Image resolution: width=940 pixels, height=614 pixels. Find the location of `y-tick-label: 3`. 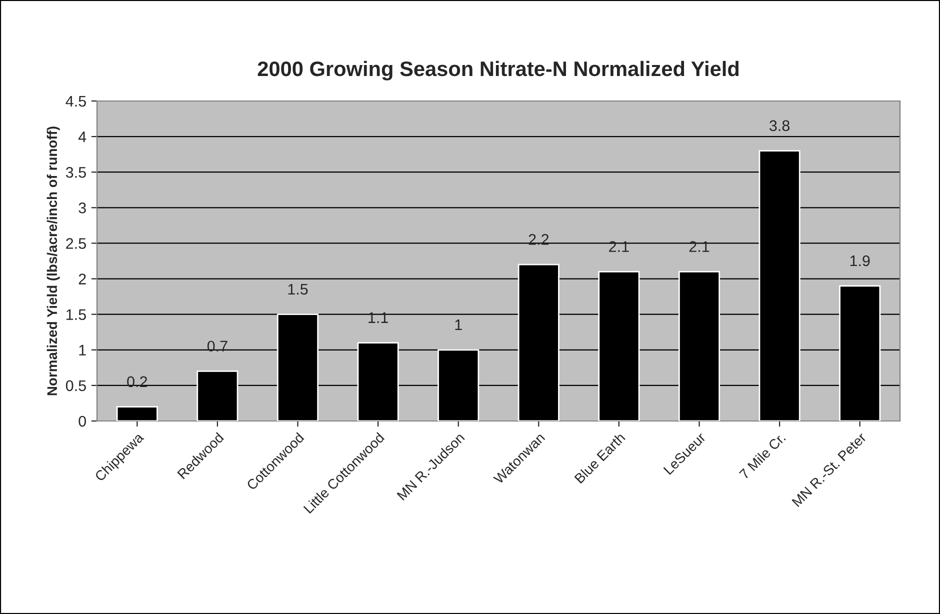

y-tick-label: 3 is located at coordinates (82, 208).